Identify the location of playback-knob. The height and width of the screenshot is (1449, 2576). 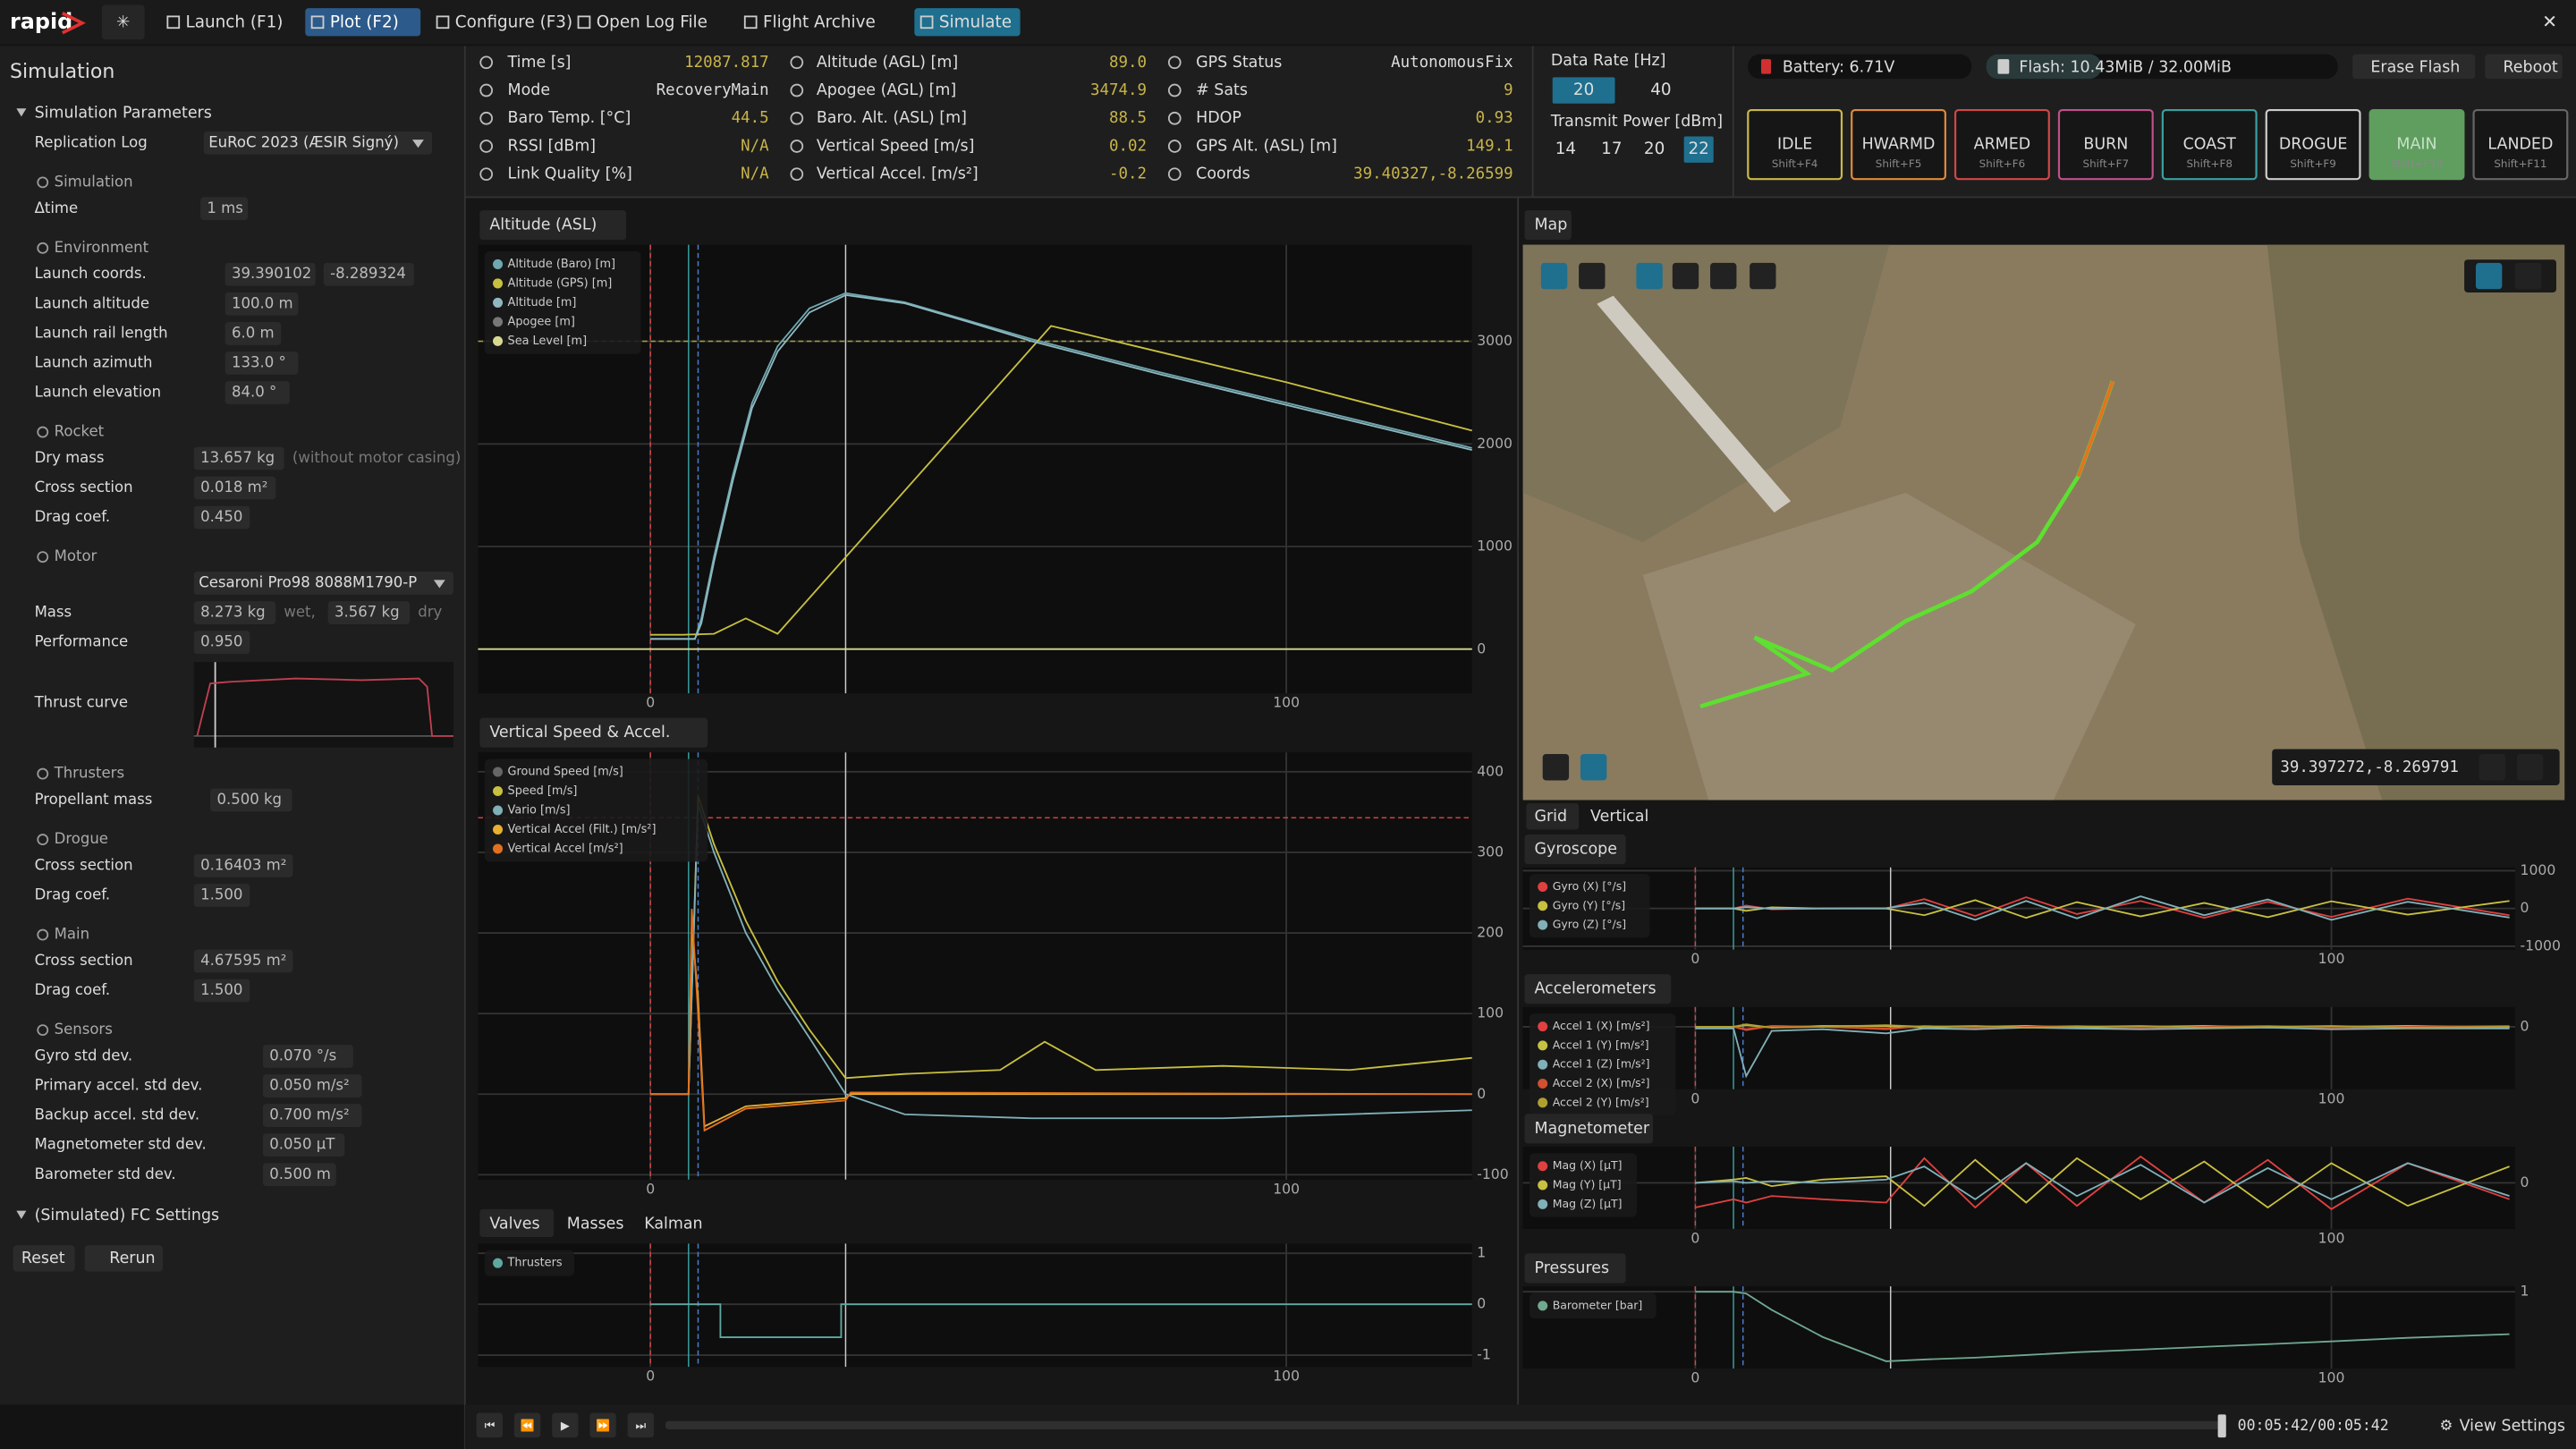
(2221, 1426).